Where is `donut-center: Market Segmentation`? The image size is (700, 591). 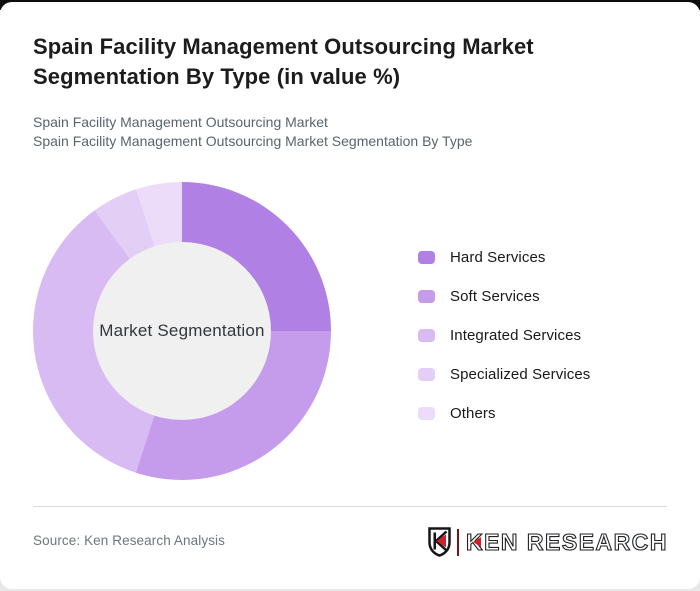 donut-center: Market Segmentation is located at coordinates (182, 331).